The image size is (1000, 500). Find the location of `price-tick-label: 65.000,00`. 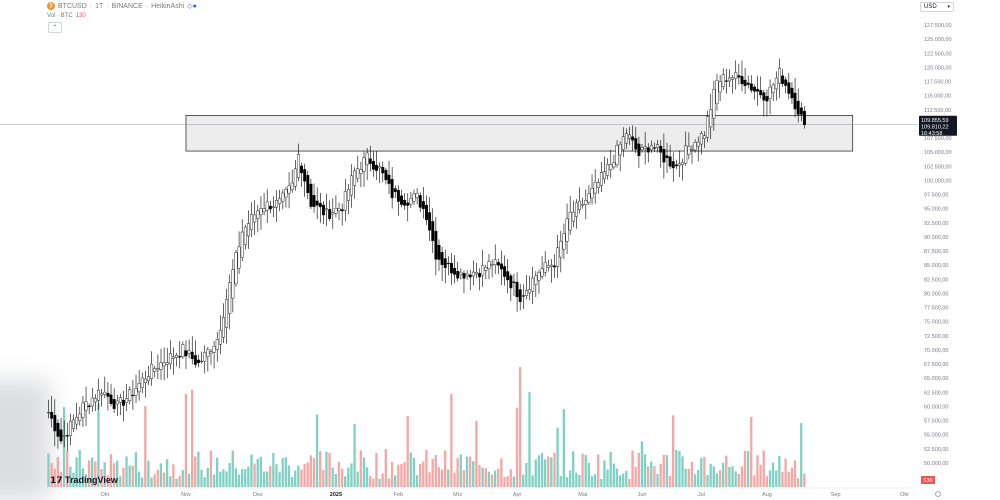

price-tick-label: 65.000,00 is located at coordinates (936, 379).